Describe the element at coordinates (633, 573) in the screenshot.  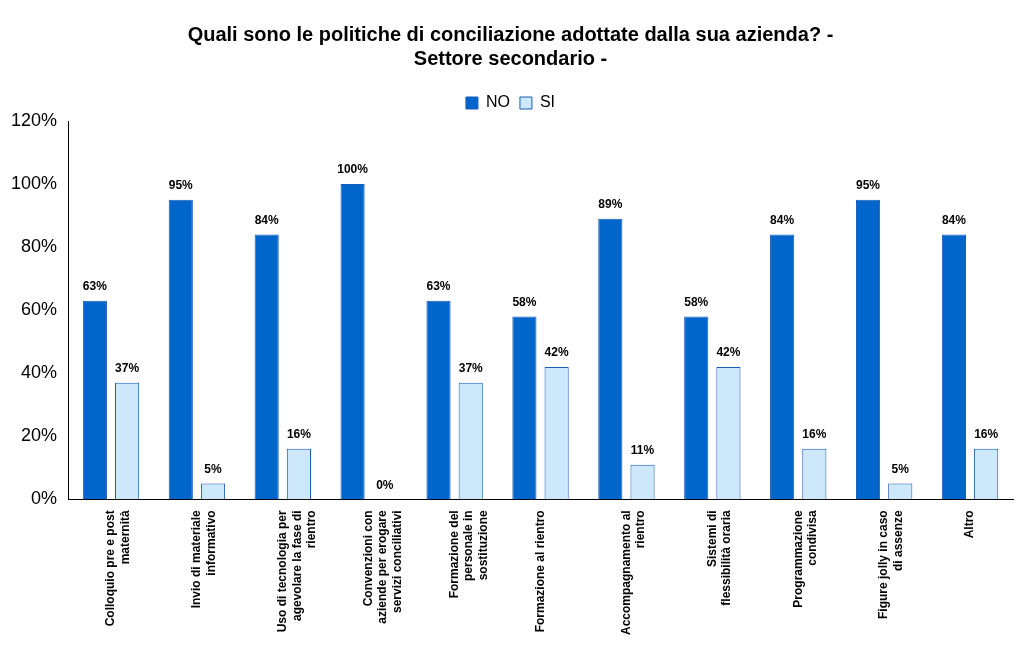
I see `x-tick-label: Accompagnamento al rientro` at that location.